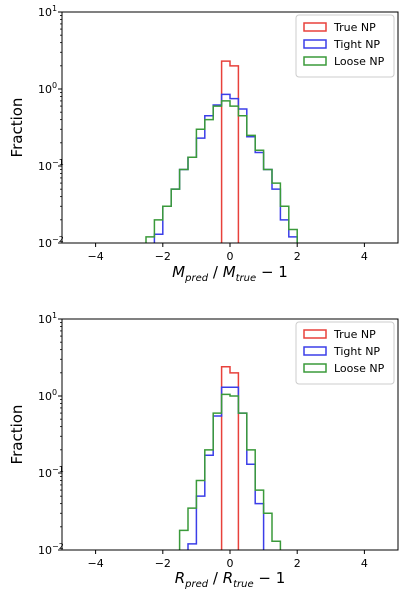 The height and width of the screenshot is (590, 399). I want to click on x-label-var2: M, so click(229, 272).